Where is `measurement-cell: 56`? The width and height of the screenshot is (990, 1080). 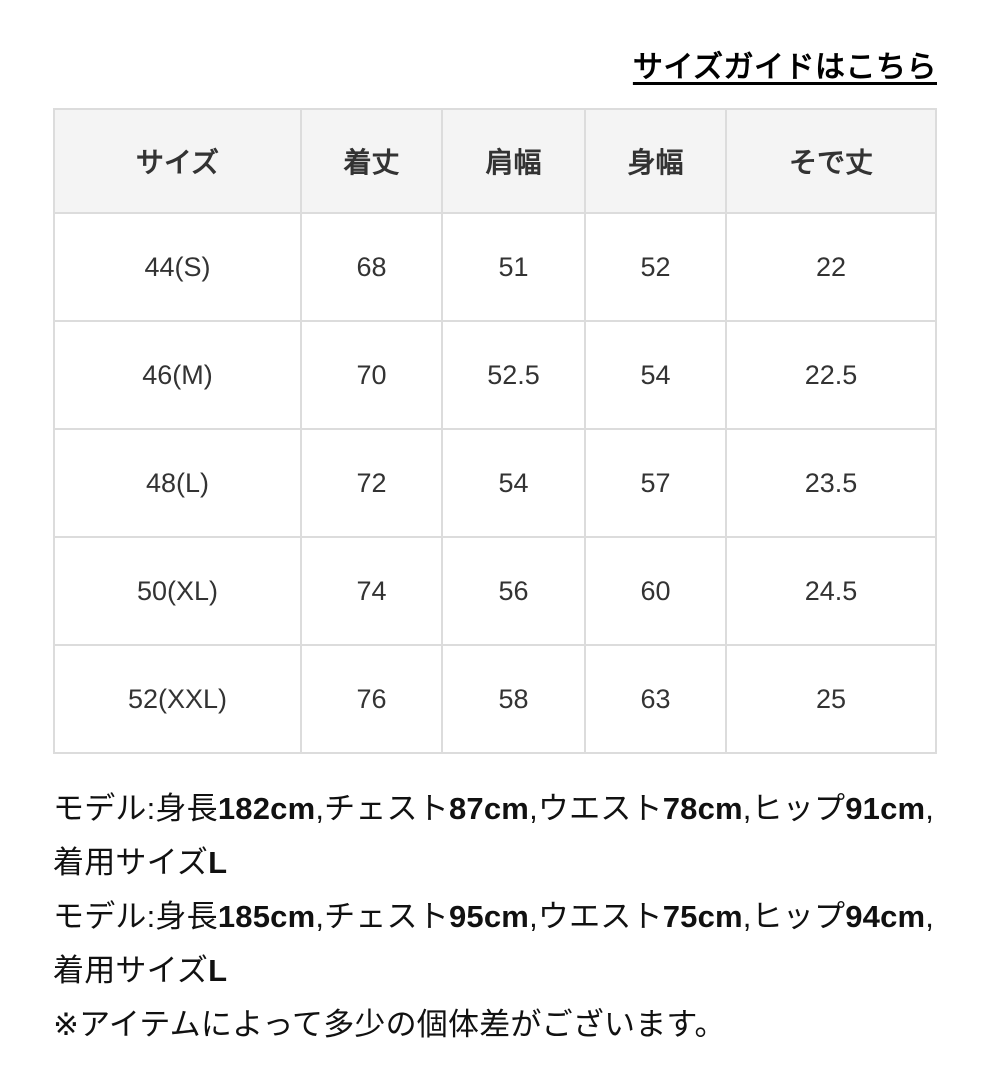
measurement-cell: 56 is located at coordinates (513, 591).